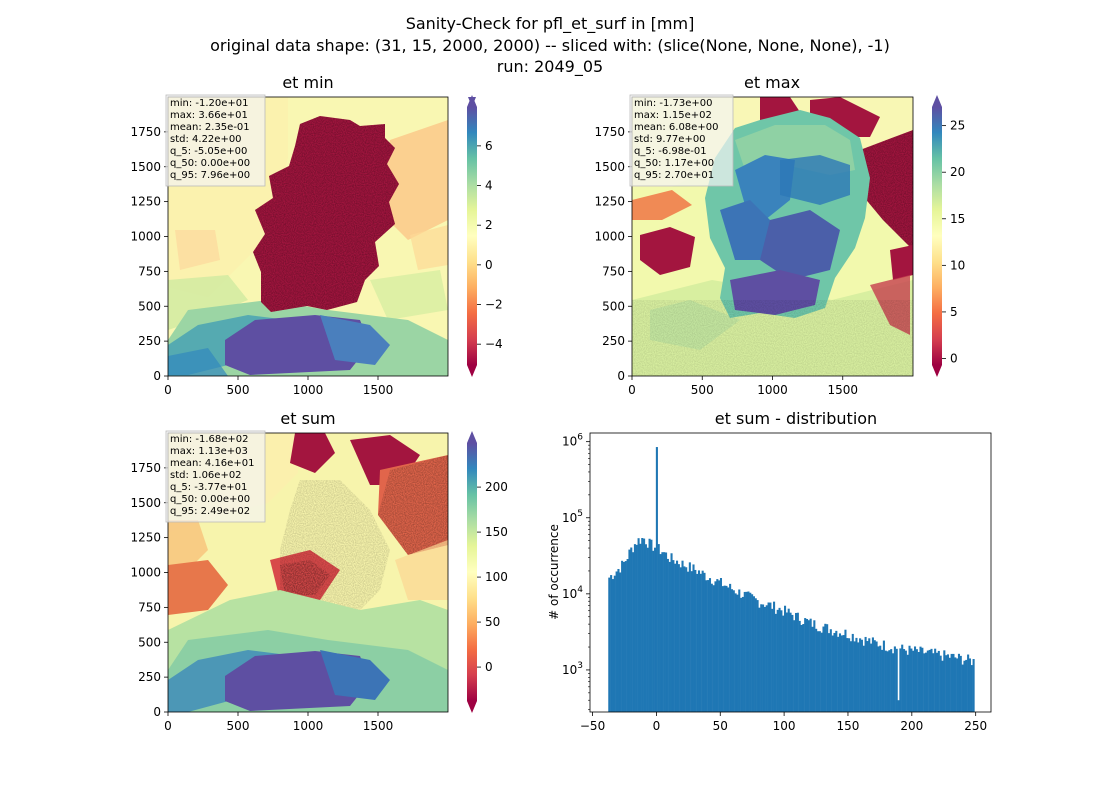  Describe the element at coordinates (576, 572) in the screenshot. I see `y-ticks: 103 104 105 106` at that location.